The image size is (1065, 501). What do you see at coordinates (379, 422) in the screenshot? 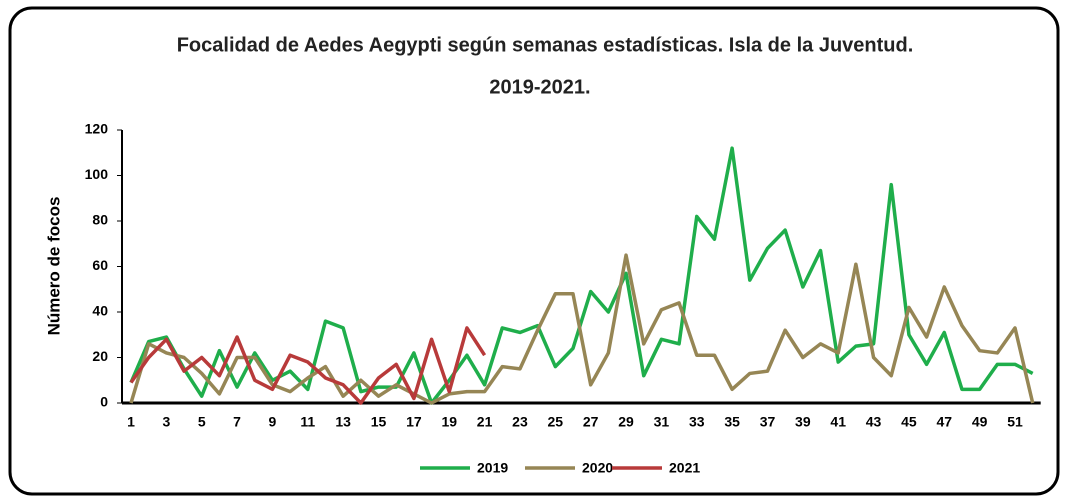
I see `x-tick-label: 15` at bounding box center [379, 422].